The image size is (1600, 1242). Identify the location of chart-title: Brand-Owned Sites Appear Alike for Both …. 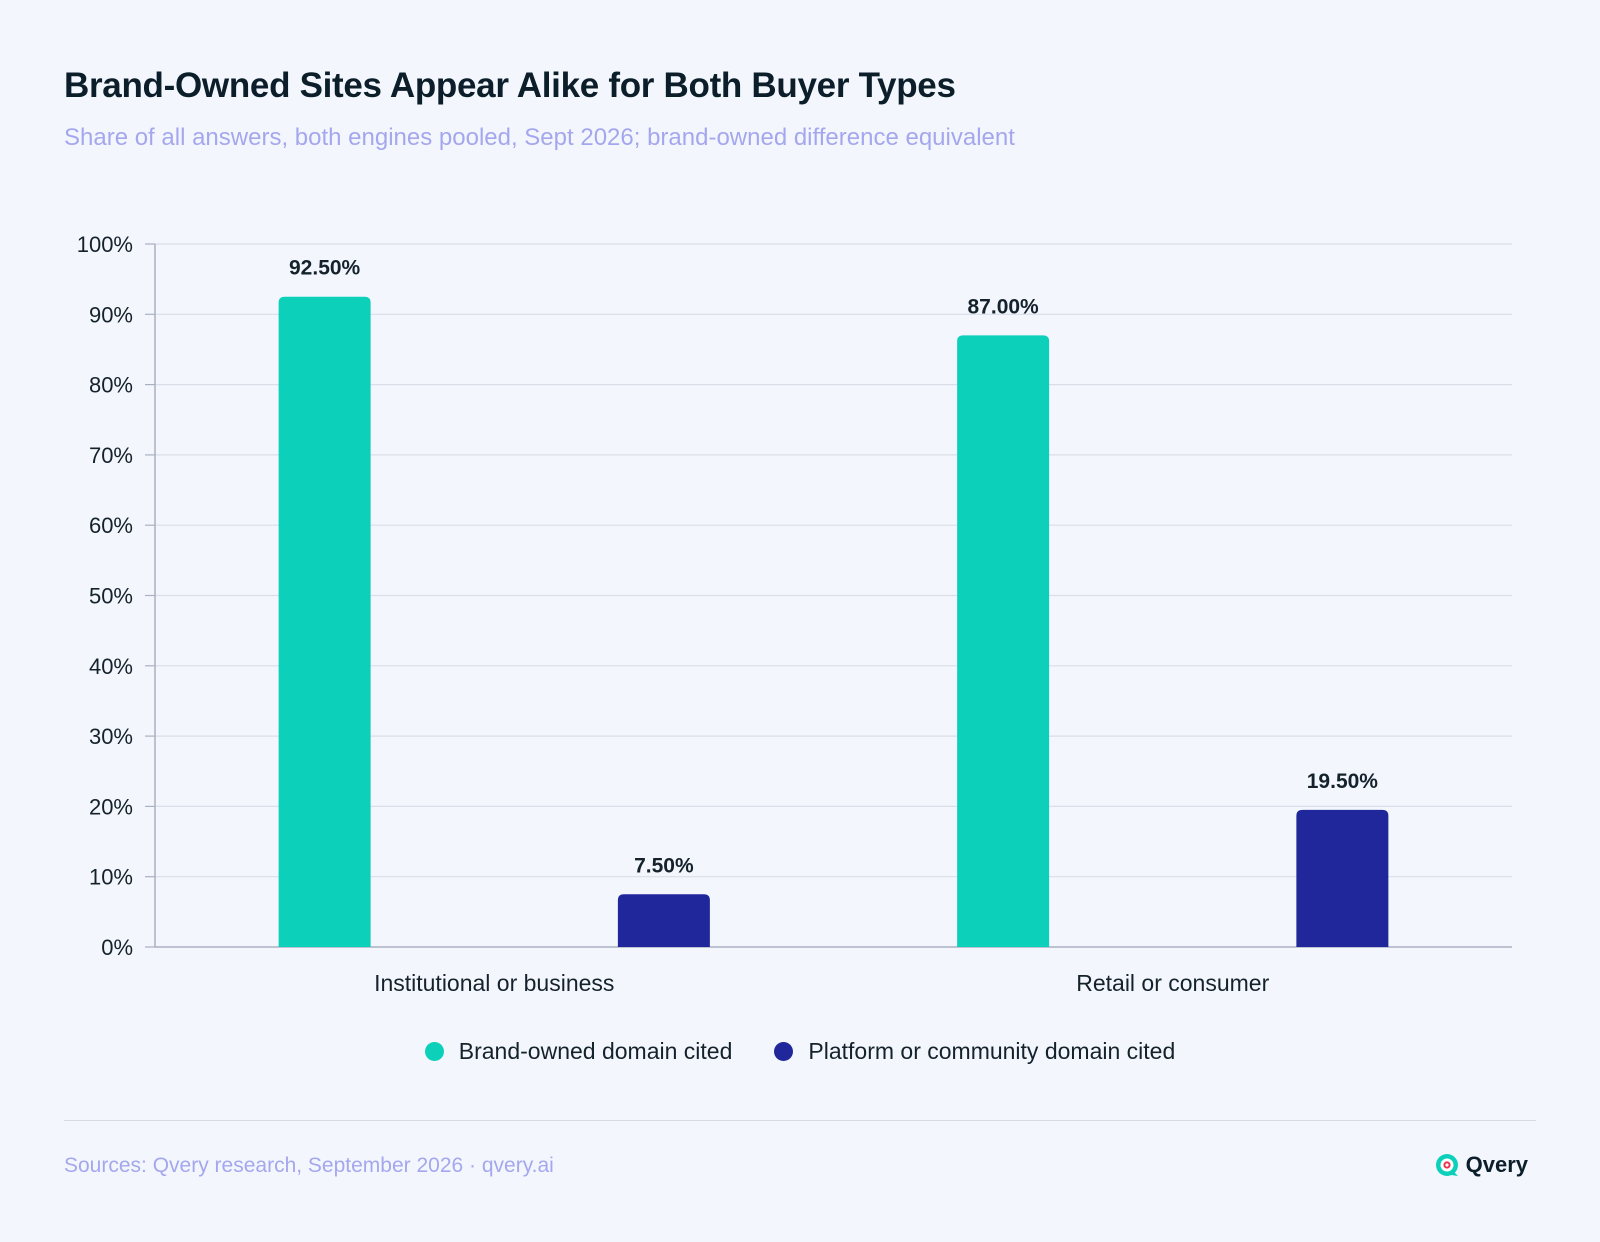
(510, 85).